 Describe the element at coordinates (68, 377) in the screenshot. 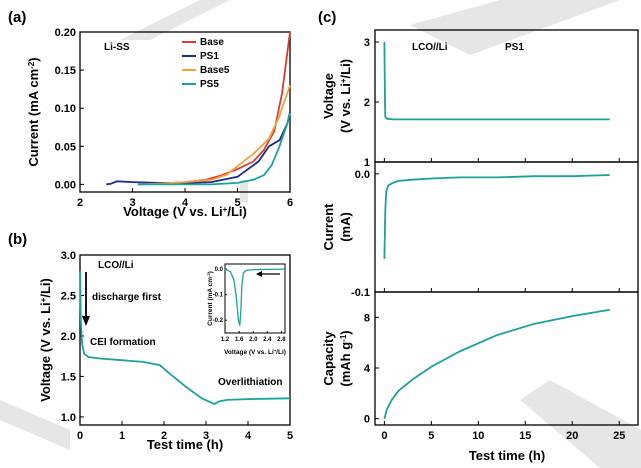

I see `y-tick-label: 1.5` at that location.